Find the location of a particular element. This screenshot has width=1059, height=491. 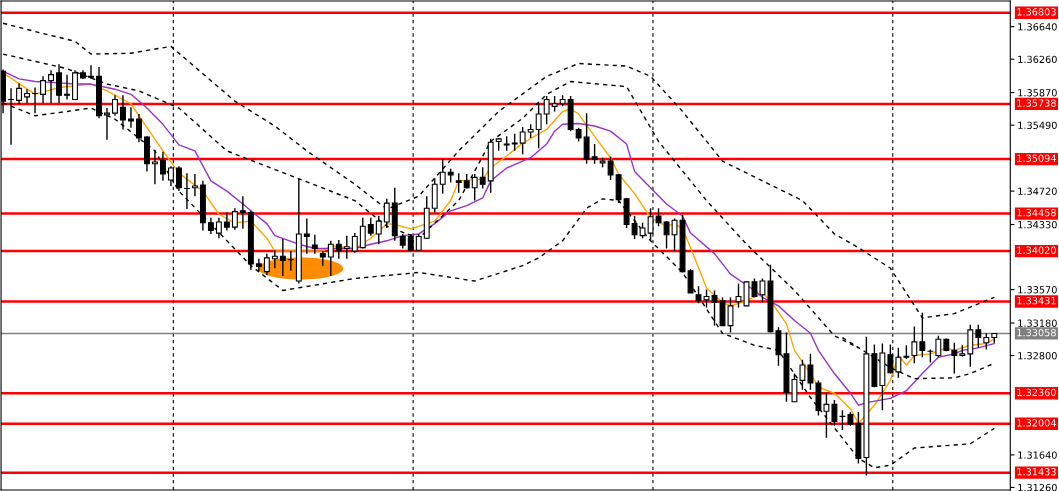

y-tick-label: 1.33180 is located at coordinates (1037, 323).